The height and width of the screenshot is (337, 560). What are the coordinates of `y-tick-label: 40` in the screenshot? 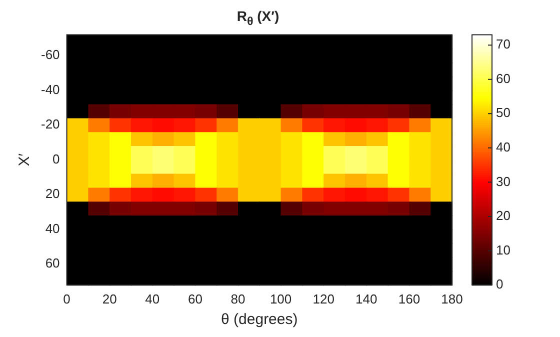 It's located at (52, 228).